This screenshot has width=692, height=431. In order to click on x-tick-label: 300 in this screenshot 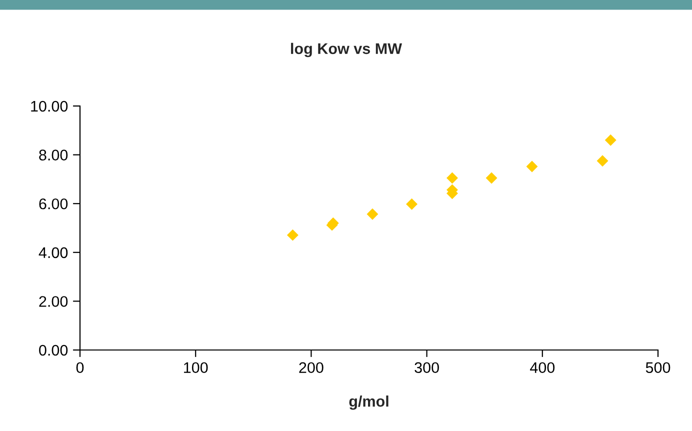, I will do `click(426, 368)`.